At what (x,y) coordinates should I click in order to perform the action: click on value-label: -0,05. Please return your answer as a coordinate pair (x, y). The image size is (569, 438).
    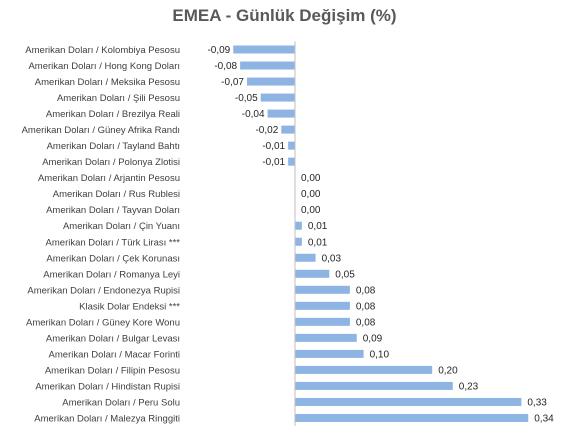
    Looking at the image, I should click on (246, 98).